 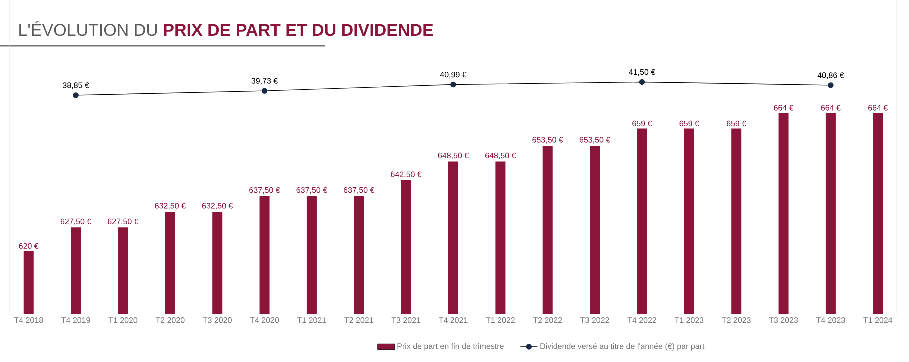 What do you see at coordinates (831, 76) in the screenshot?
I see `data-label: 40,86 €` at bounding box center [831, 76].